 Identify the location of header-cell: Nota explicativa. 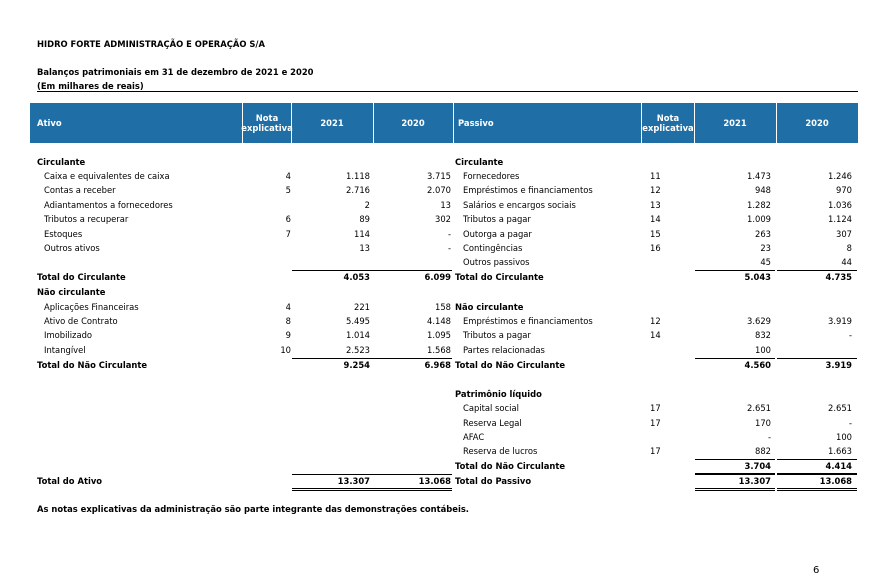
(668, 123).